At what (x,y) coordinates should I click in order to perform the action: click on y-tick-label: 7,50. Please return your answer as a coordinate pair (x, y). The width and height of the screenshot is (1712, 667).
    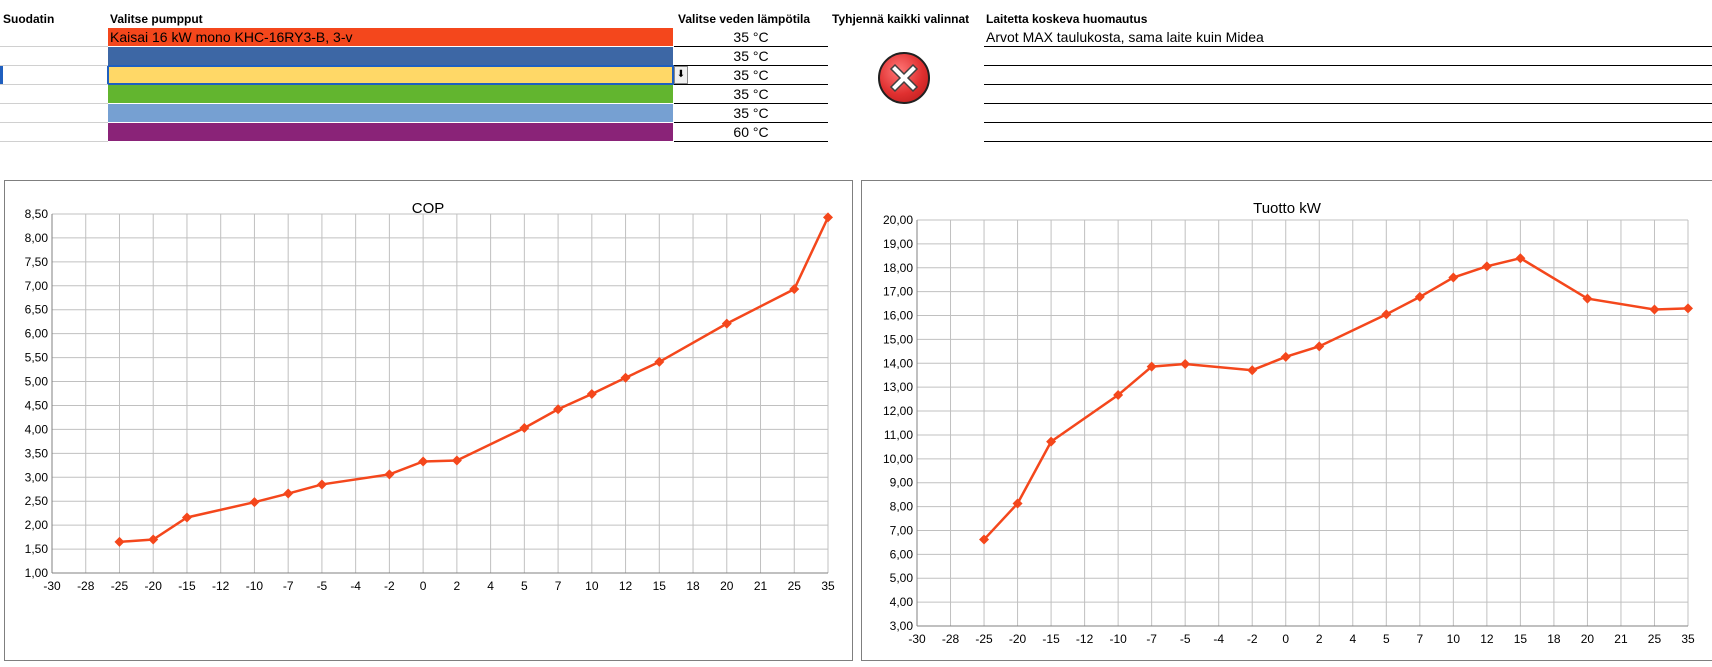
    Looking at the image, I should click on (37, 262).